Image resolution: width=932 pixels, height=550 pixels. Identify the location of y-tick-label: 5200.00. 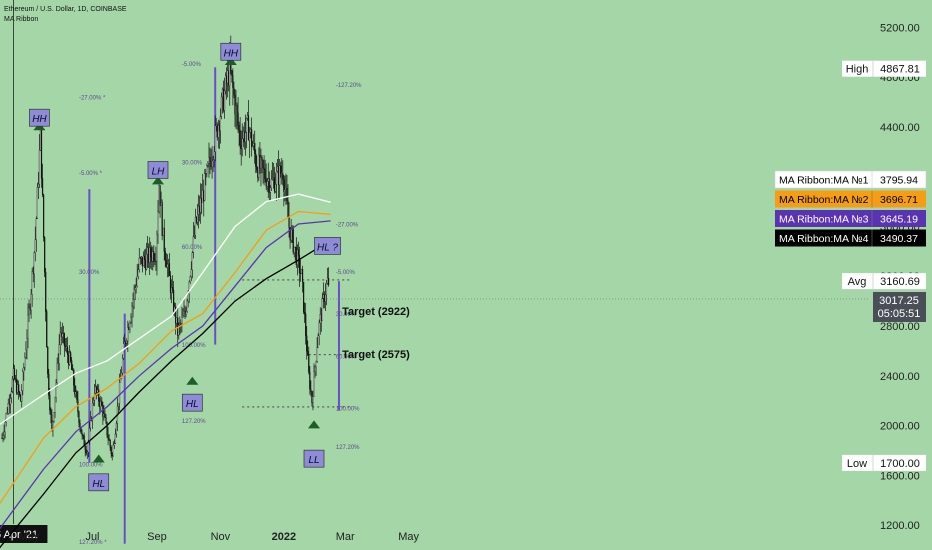
(900, 28).